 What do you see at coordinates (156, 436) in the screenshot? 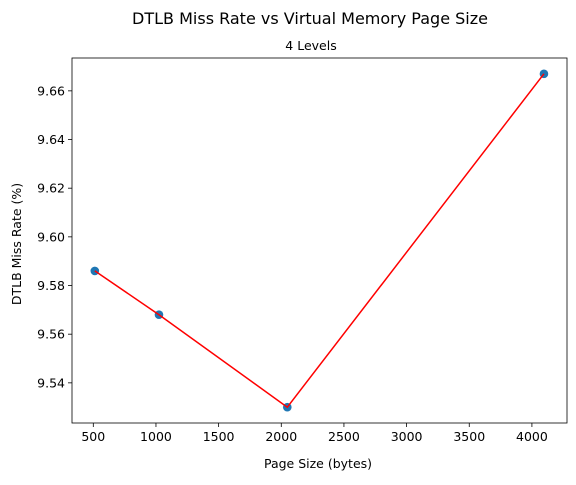
I see `x-tick-label: 1000` at bounding box center [156, 436].